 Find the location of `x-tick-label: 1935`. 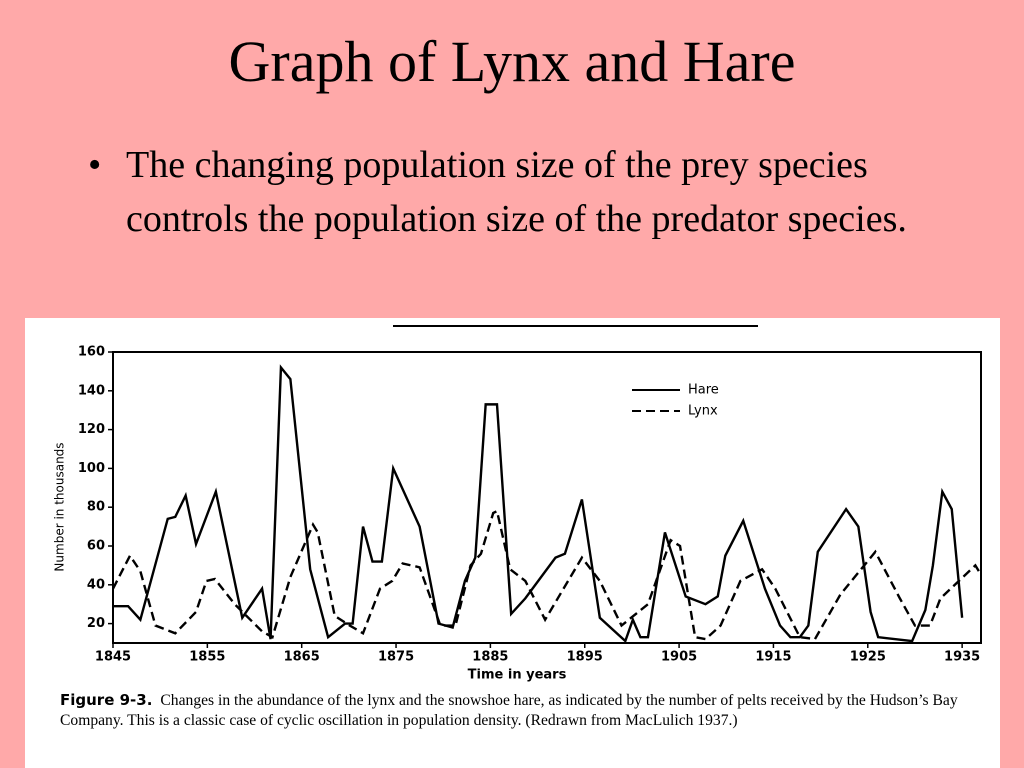

x-tick-label: 1935 is located at coordinates (962, 657).